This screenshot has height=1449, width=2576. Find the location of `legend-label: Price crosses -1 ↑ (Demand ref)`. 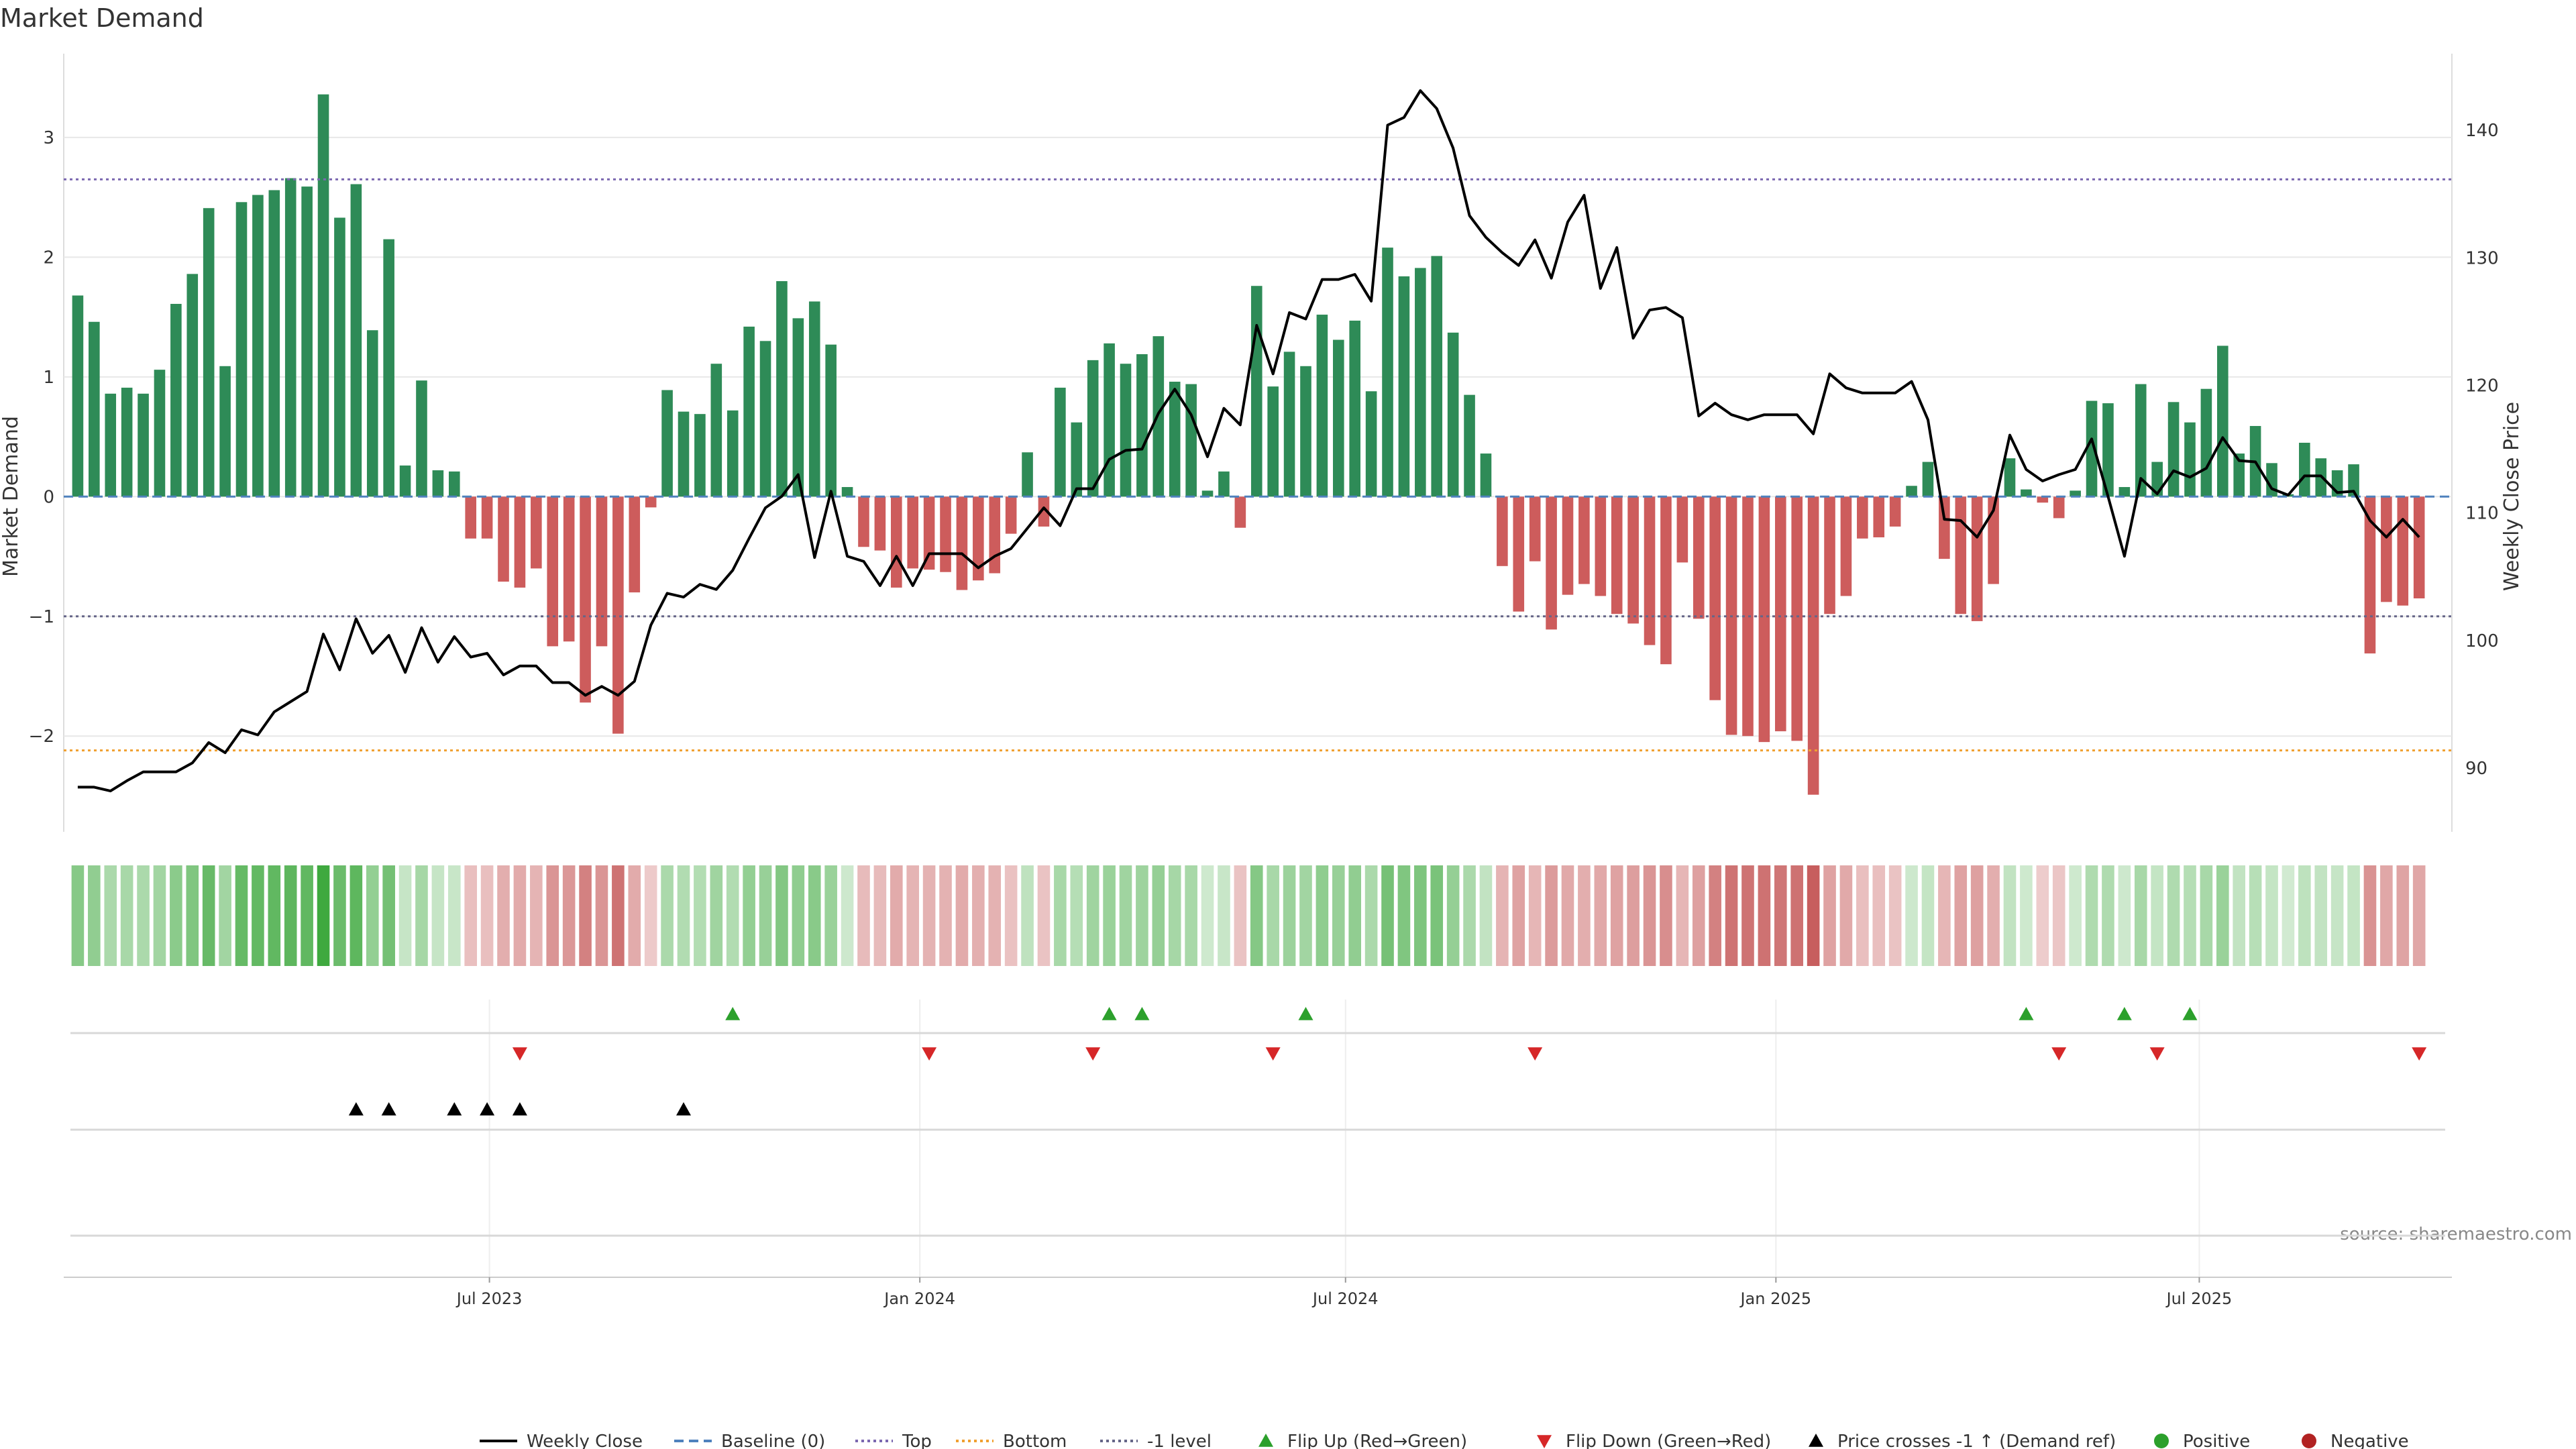

legend-label: Price crosses -1 ↑ (Demand ref) is located at coordinates (1976, 1440).